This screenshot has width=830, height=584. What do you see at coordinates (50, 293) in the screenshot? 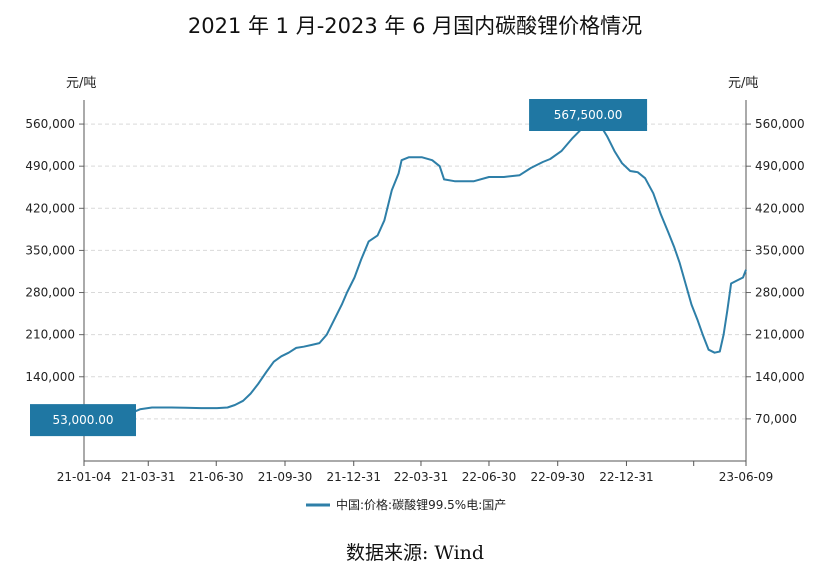
I see `y-tick-label-left: 280,000` at bounding box center [50, 293].